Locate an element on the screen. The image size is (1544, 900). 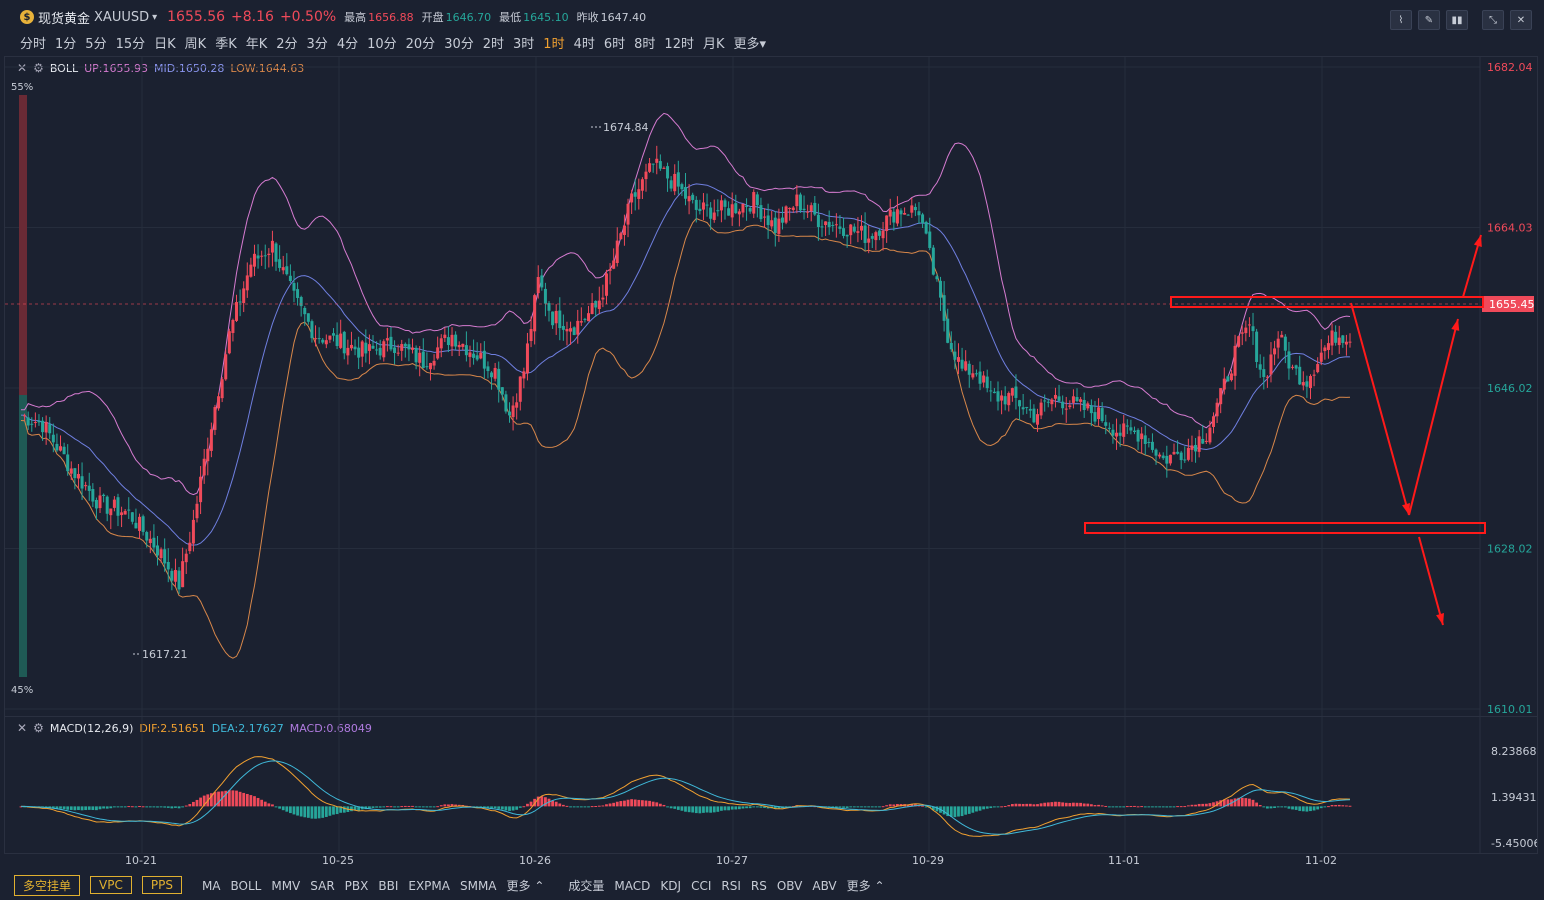
period-tab: 5分 is located at coordinates (96, 44).